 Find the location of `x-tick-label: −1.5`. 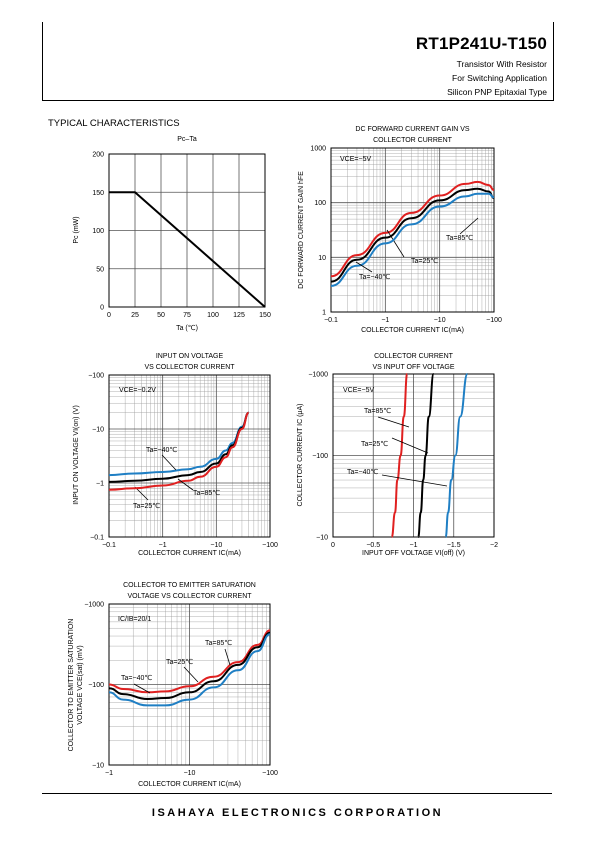

x-tick-label: −1.5 is located at coordinates (454, 545).